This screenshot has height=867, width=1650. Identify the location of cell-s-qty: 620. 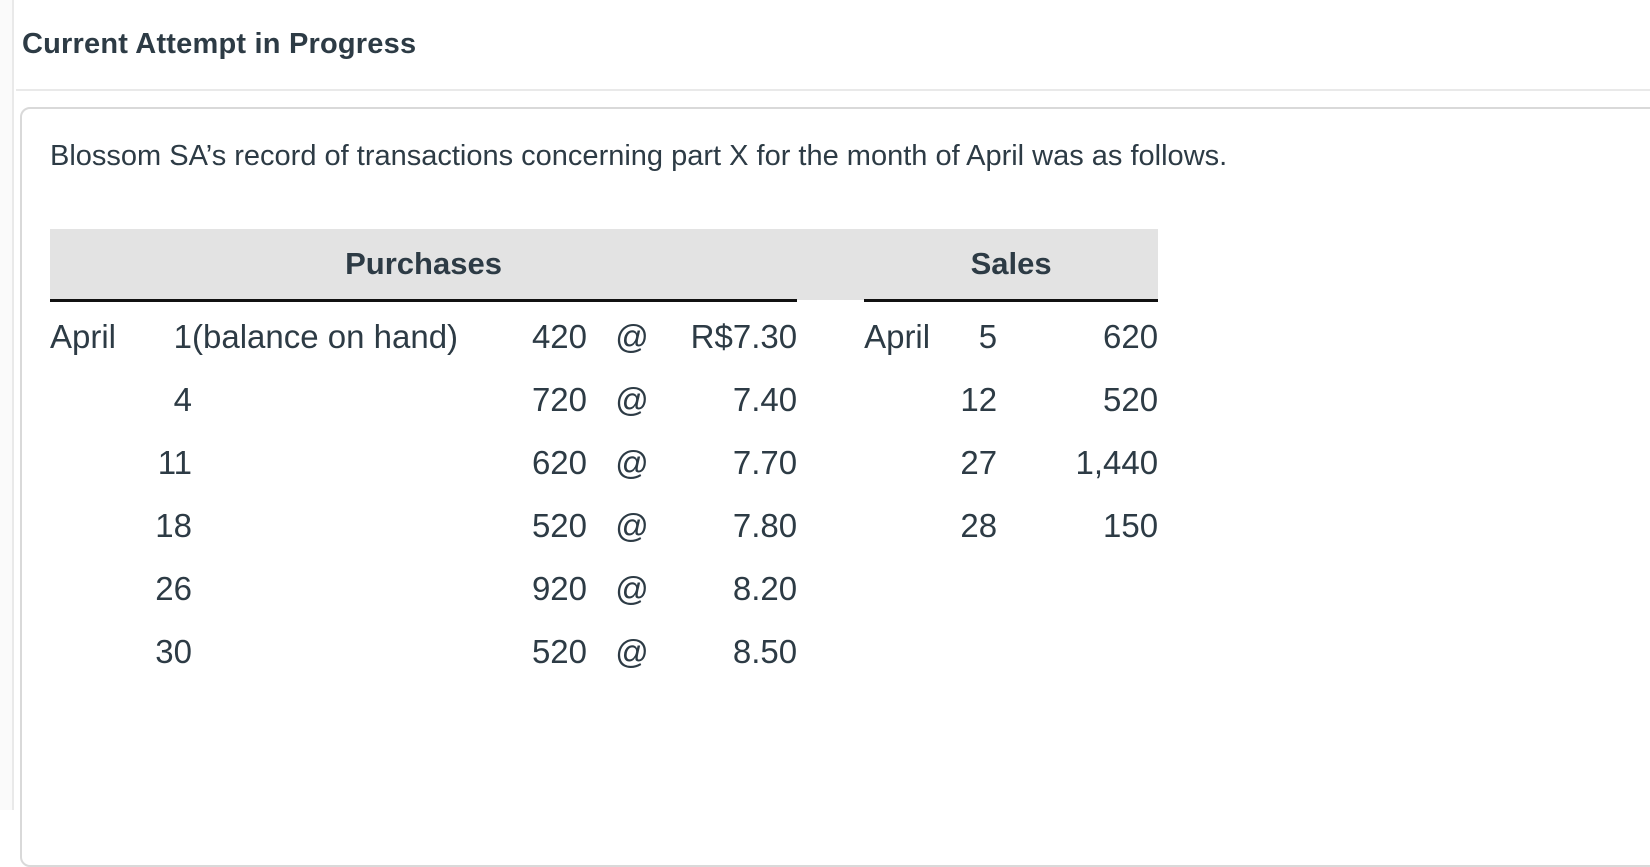
(1131, 337).